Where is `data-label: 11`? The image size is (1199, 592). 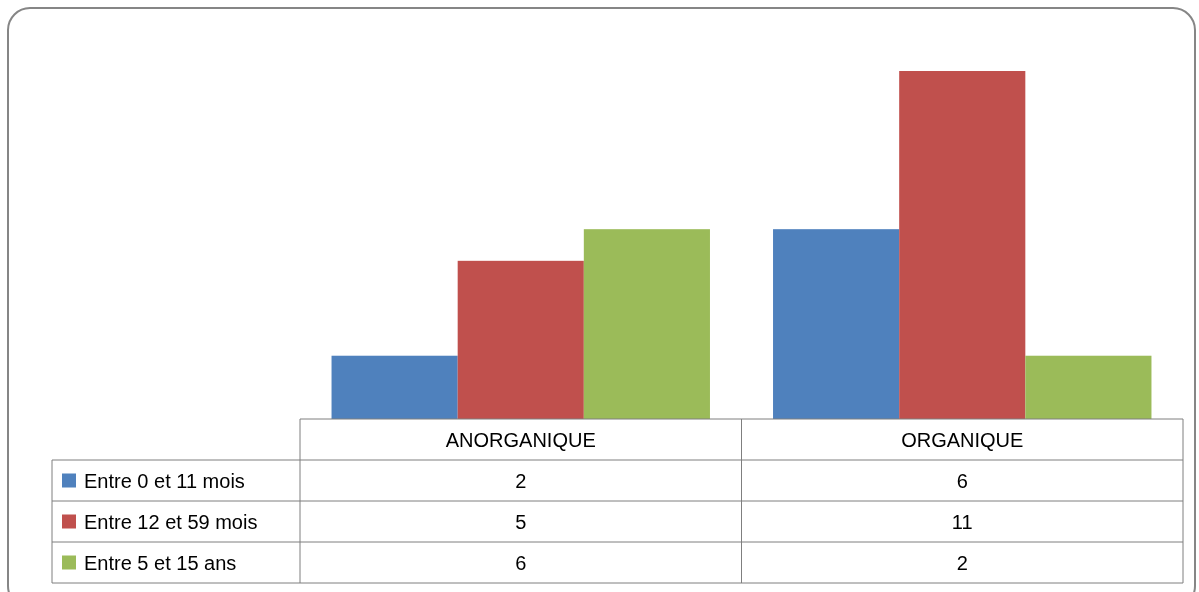
data-label: 11 is located at coordinates (962, 521).